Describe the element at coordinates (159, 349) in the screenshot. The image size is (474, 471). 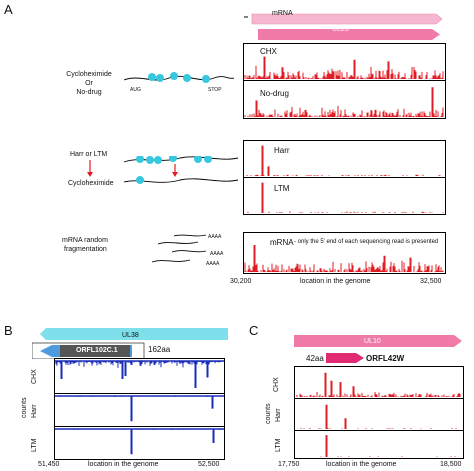
I see `orfl102-length: 162aa` at that location.